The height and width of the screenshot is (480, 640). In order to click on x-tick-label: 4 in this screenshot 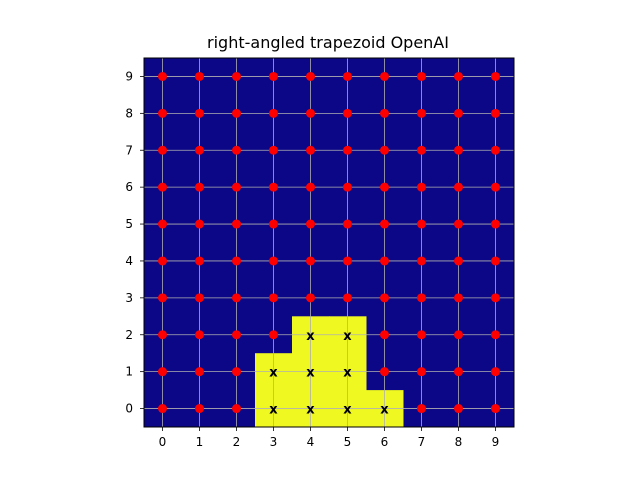, I will do `click(311, 442)`.